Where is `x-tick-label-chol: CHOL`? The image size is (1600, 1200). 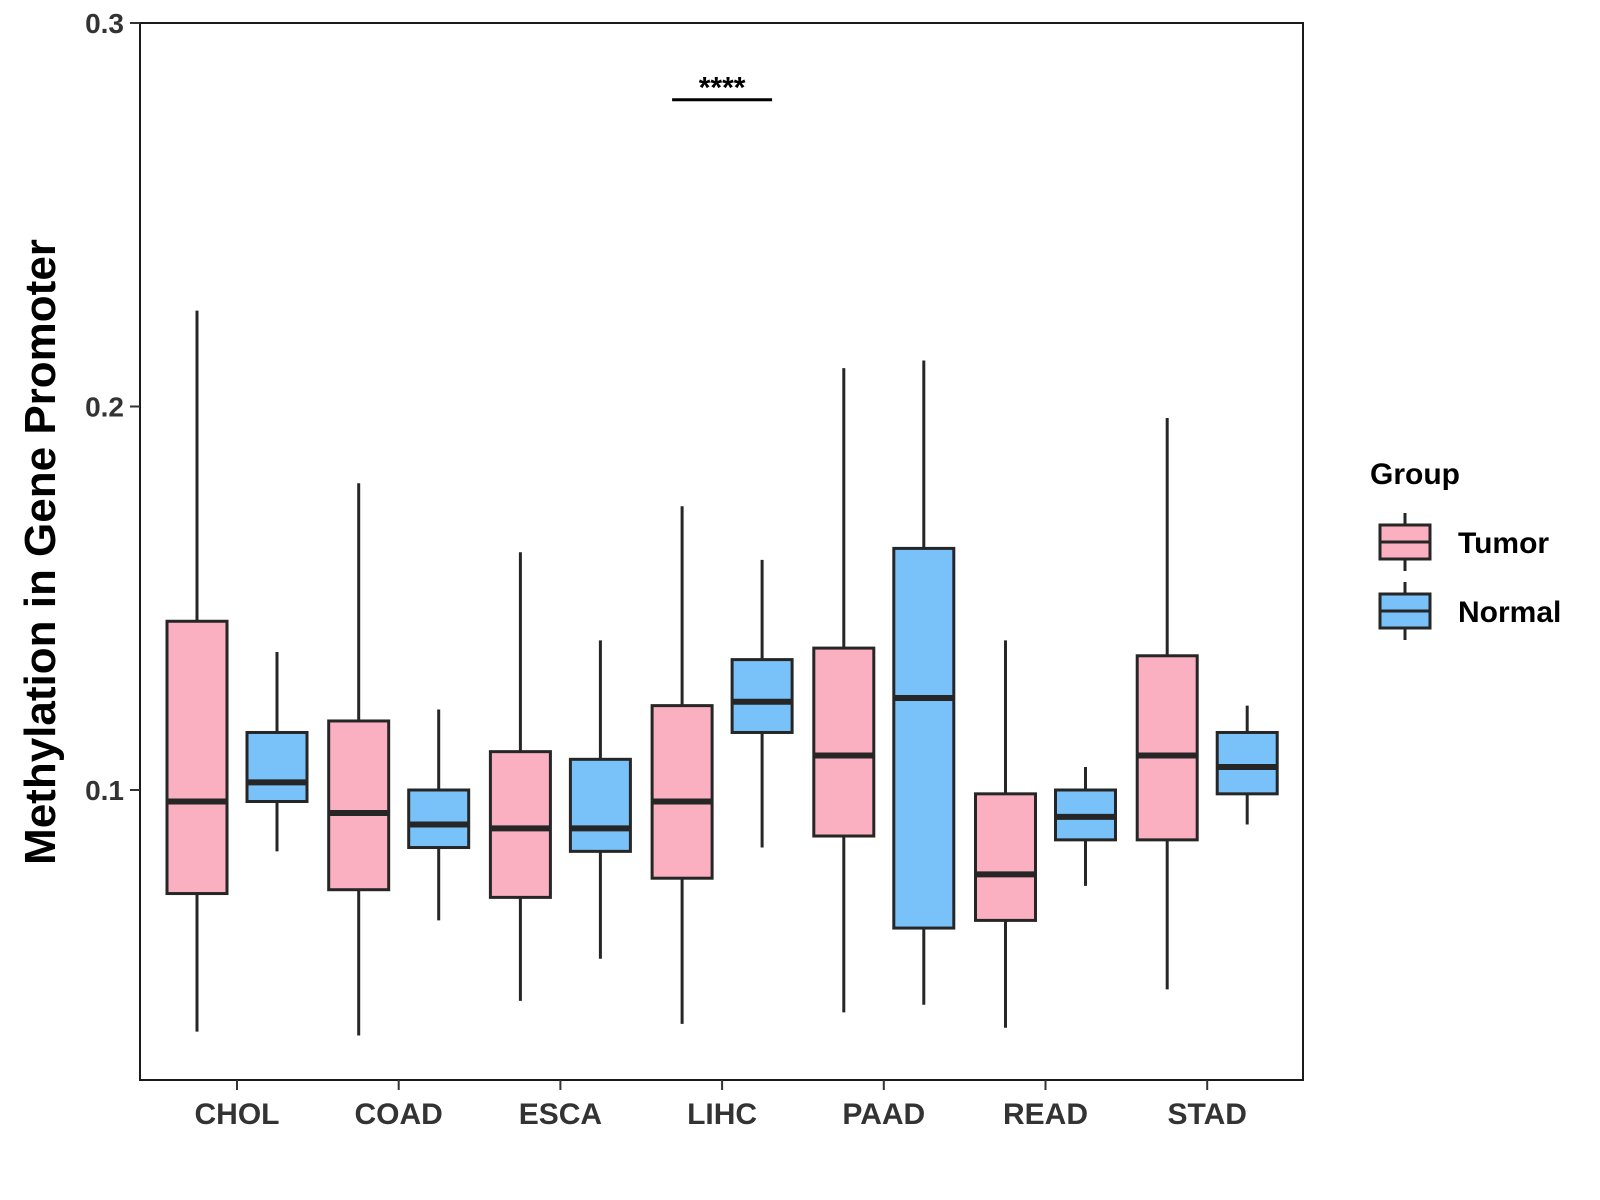
x-tick-label-chol: CHOL is located at coordinates (237, 1114).